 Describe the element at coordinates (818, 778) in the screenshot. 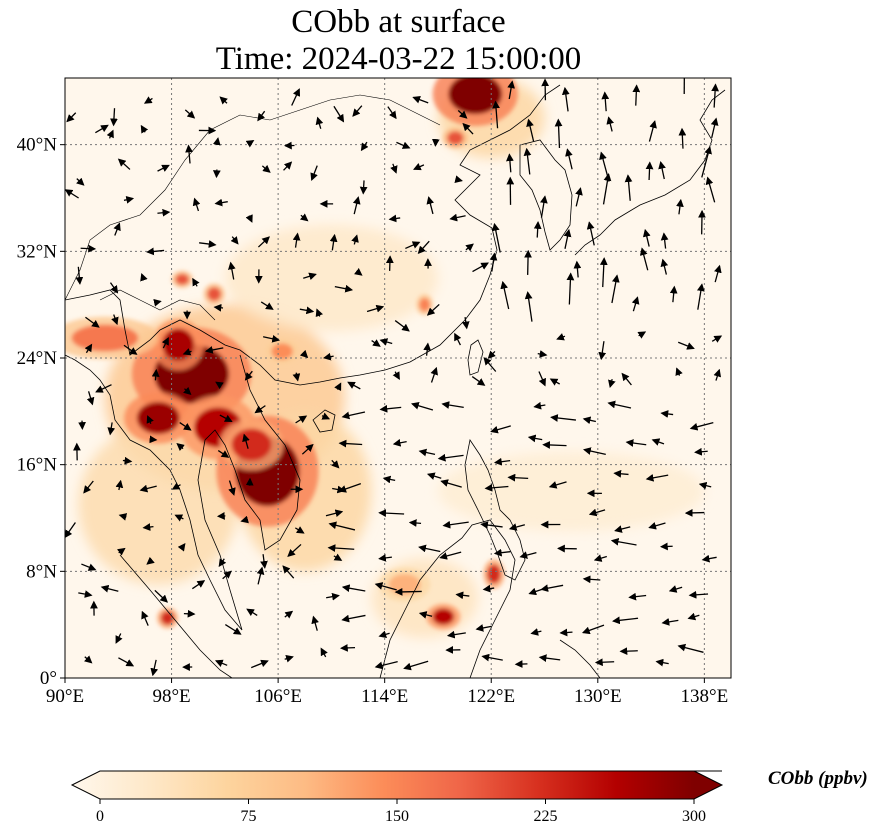

I see `colorbar-label: CObb (ppbv)` at that location.